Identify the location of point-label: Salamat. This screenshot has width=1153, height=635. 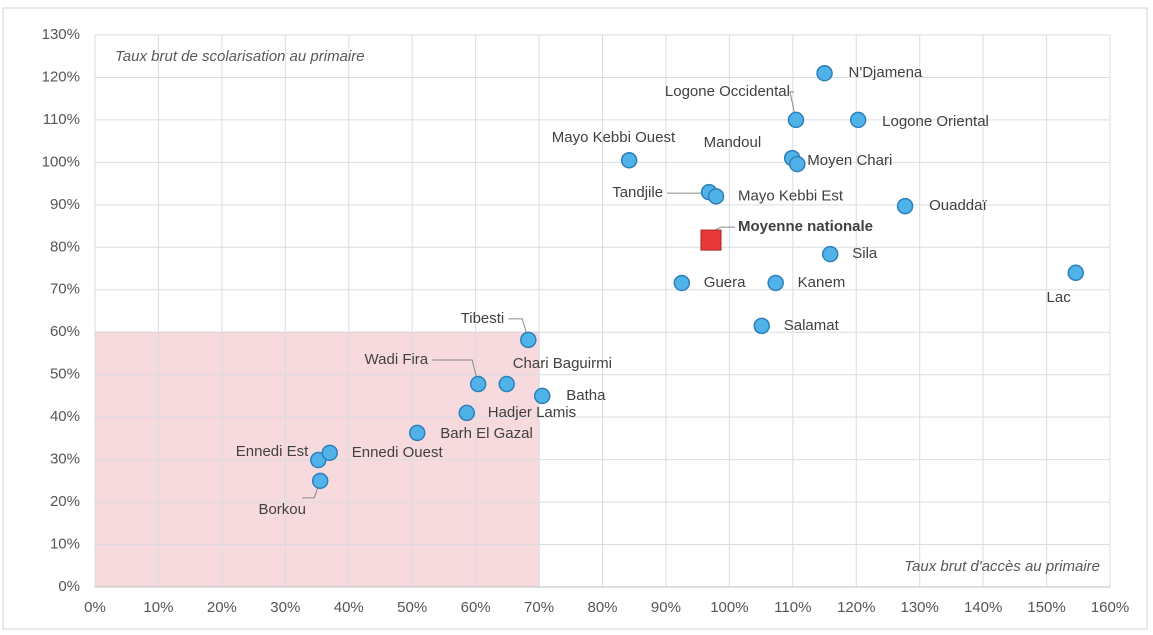
(812, 325).